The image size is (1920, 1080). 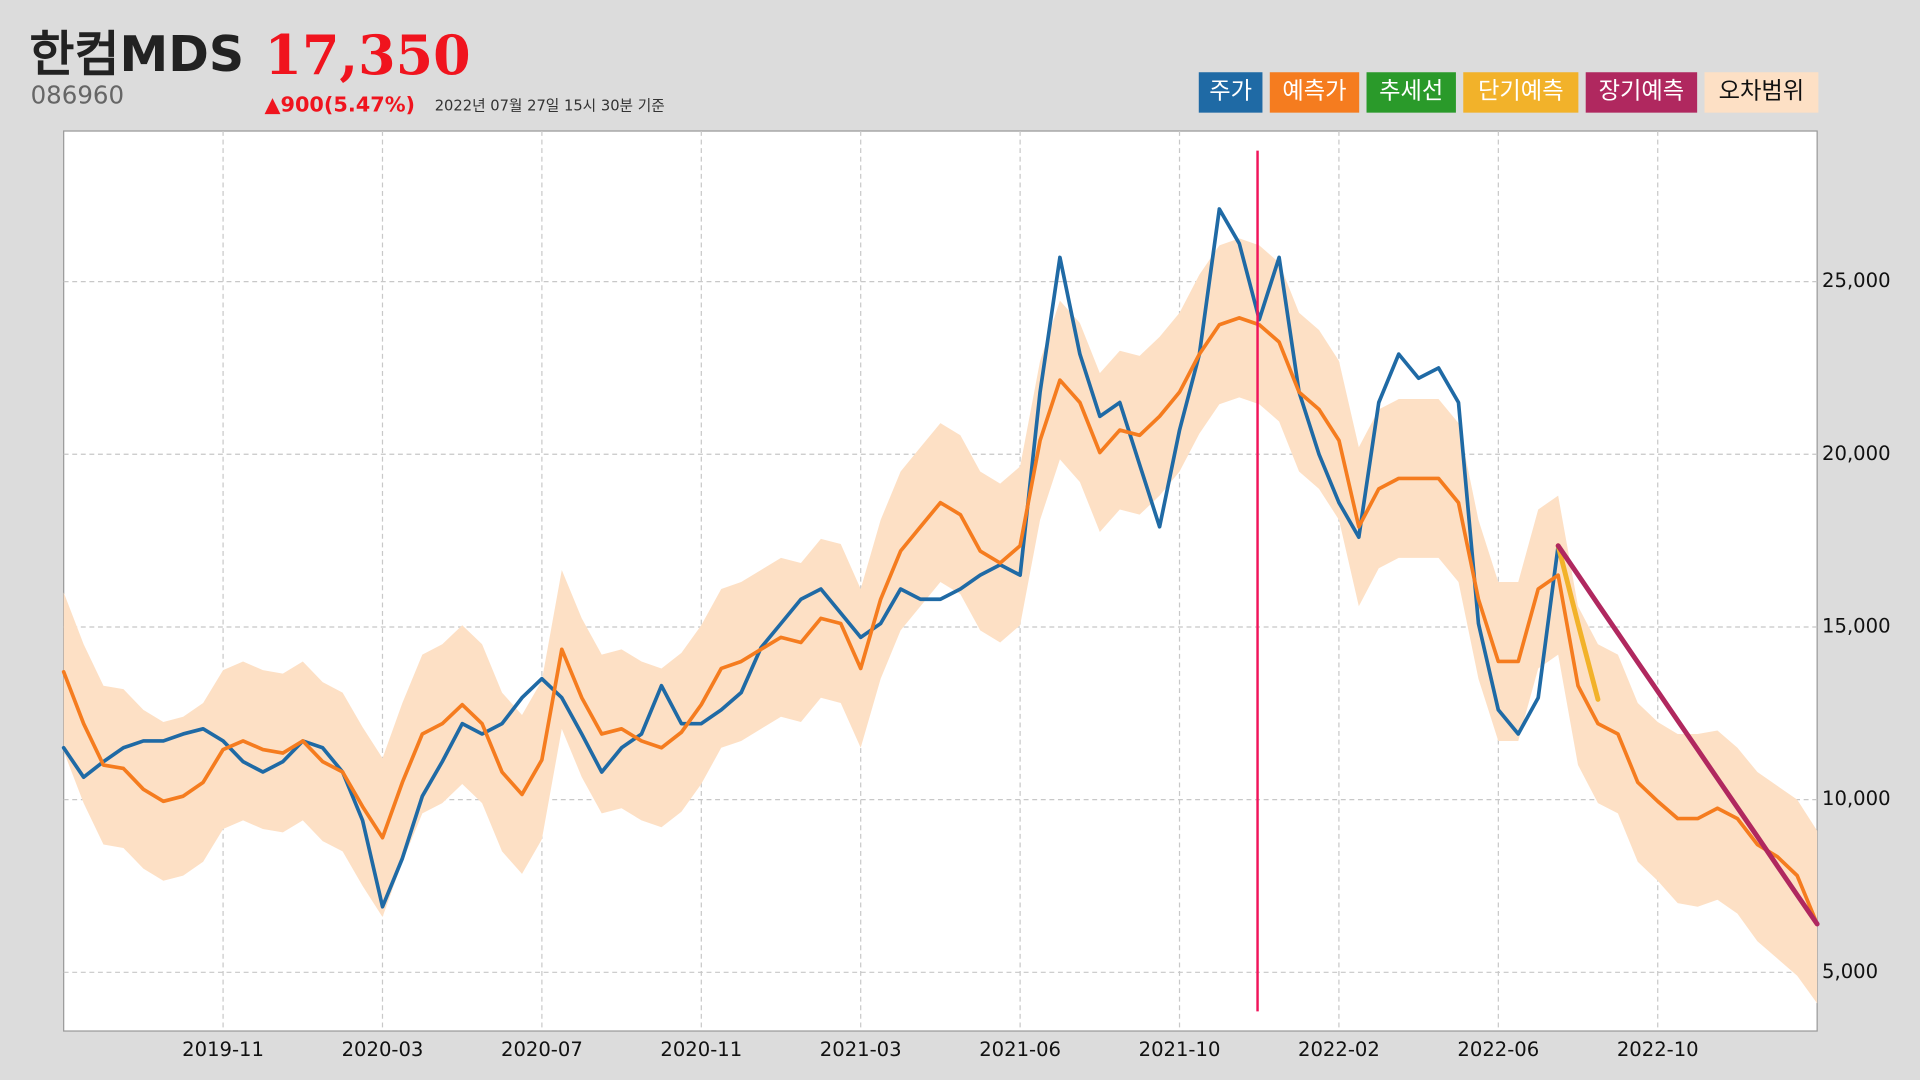 I want to click on x-tick-label: 2021-06, so click(x=1020, y=1049).